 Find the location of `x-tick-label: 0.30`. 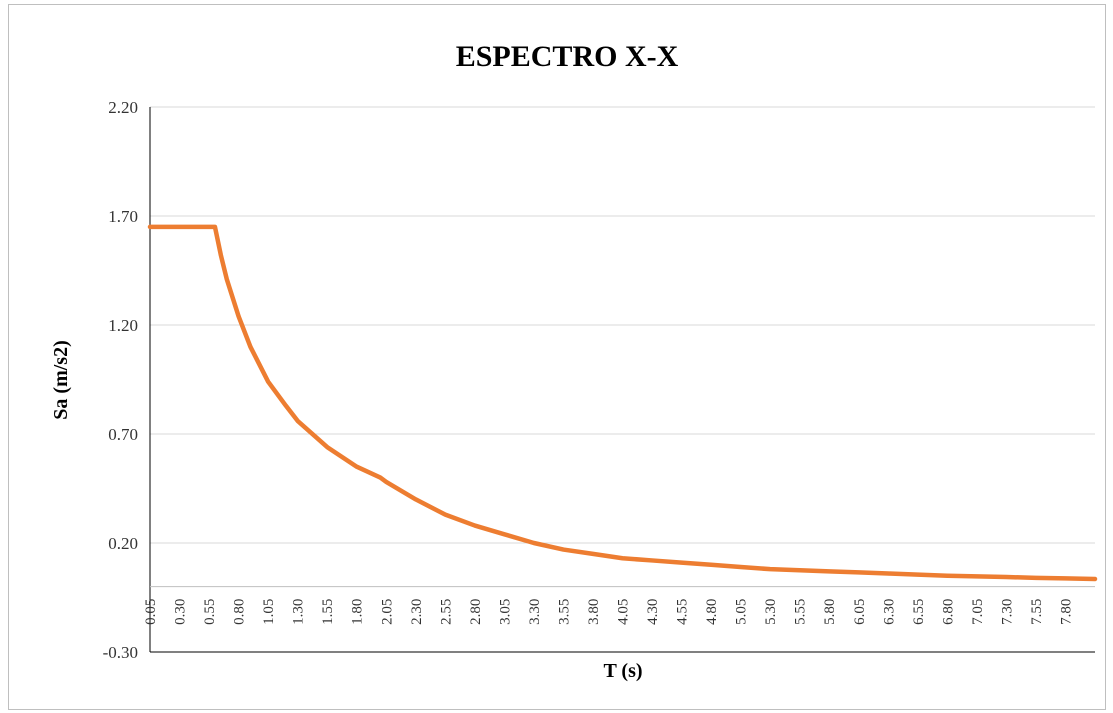

x-tick-label: 0.30 is located at coordinates (181, 612).